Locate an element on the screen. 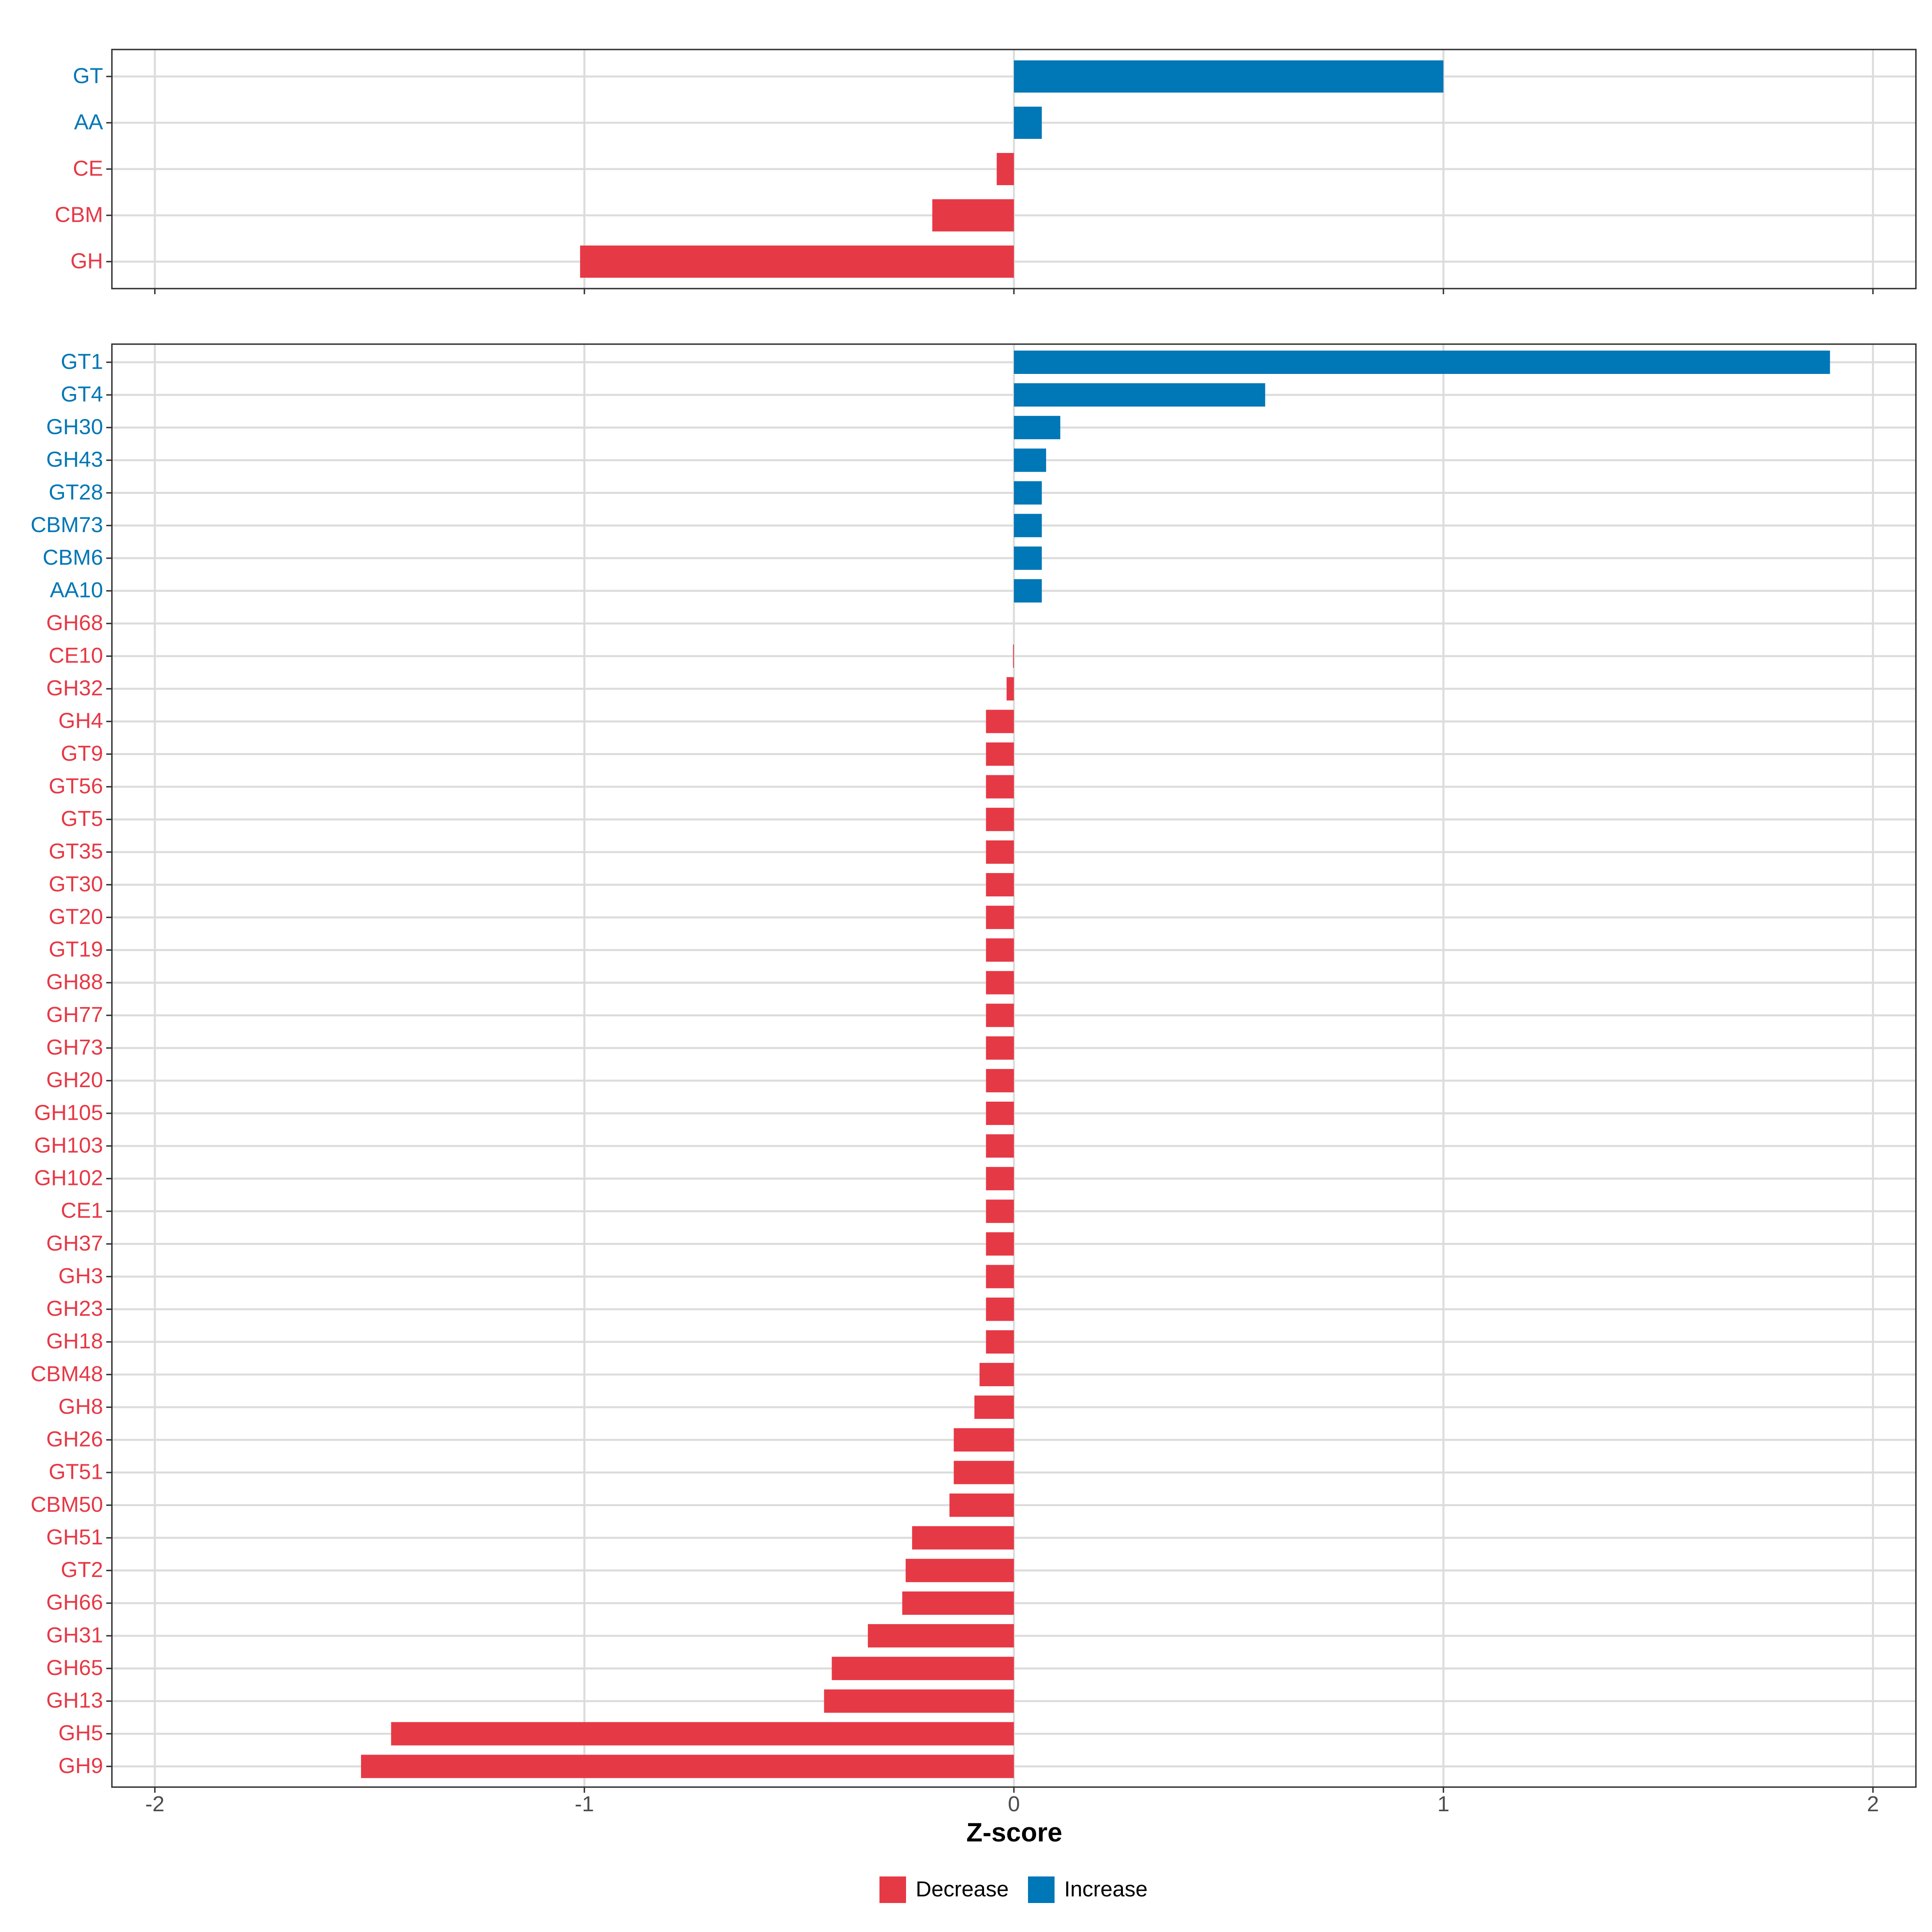  y-tick-label: GT4 is located at coordinates (82, 394).